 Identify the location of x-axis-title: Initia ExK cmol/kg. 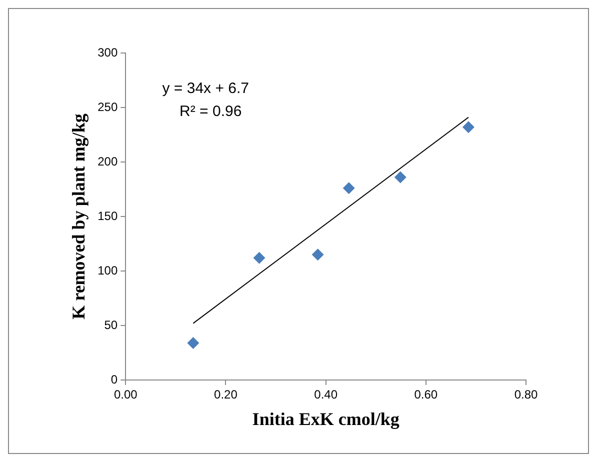
(326, 418).